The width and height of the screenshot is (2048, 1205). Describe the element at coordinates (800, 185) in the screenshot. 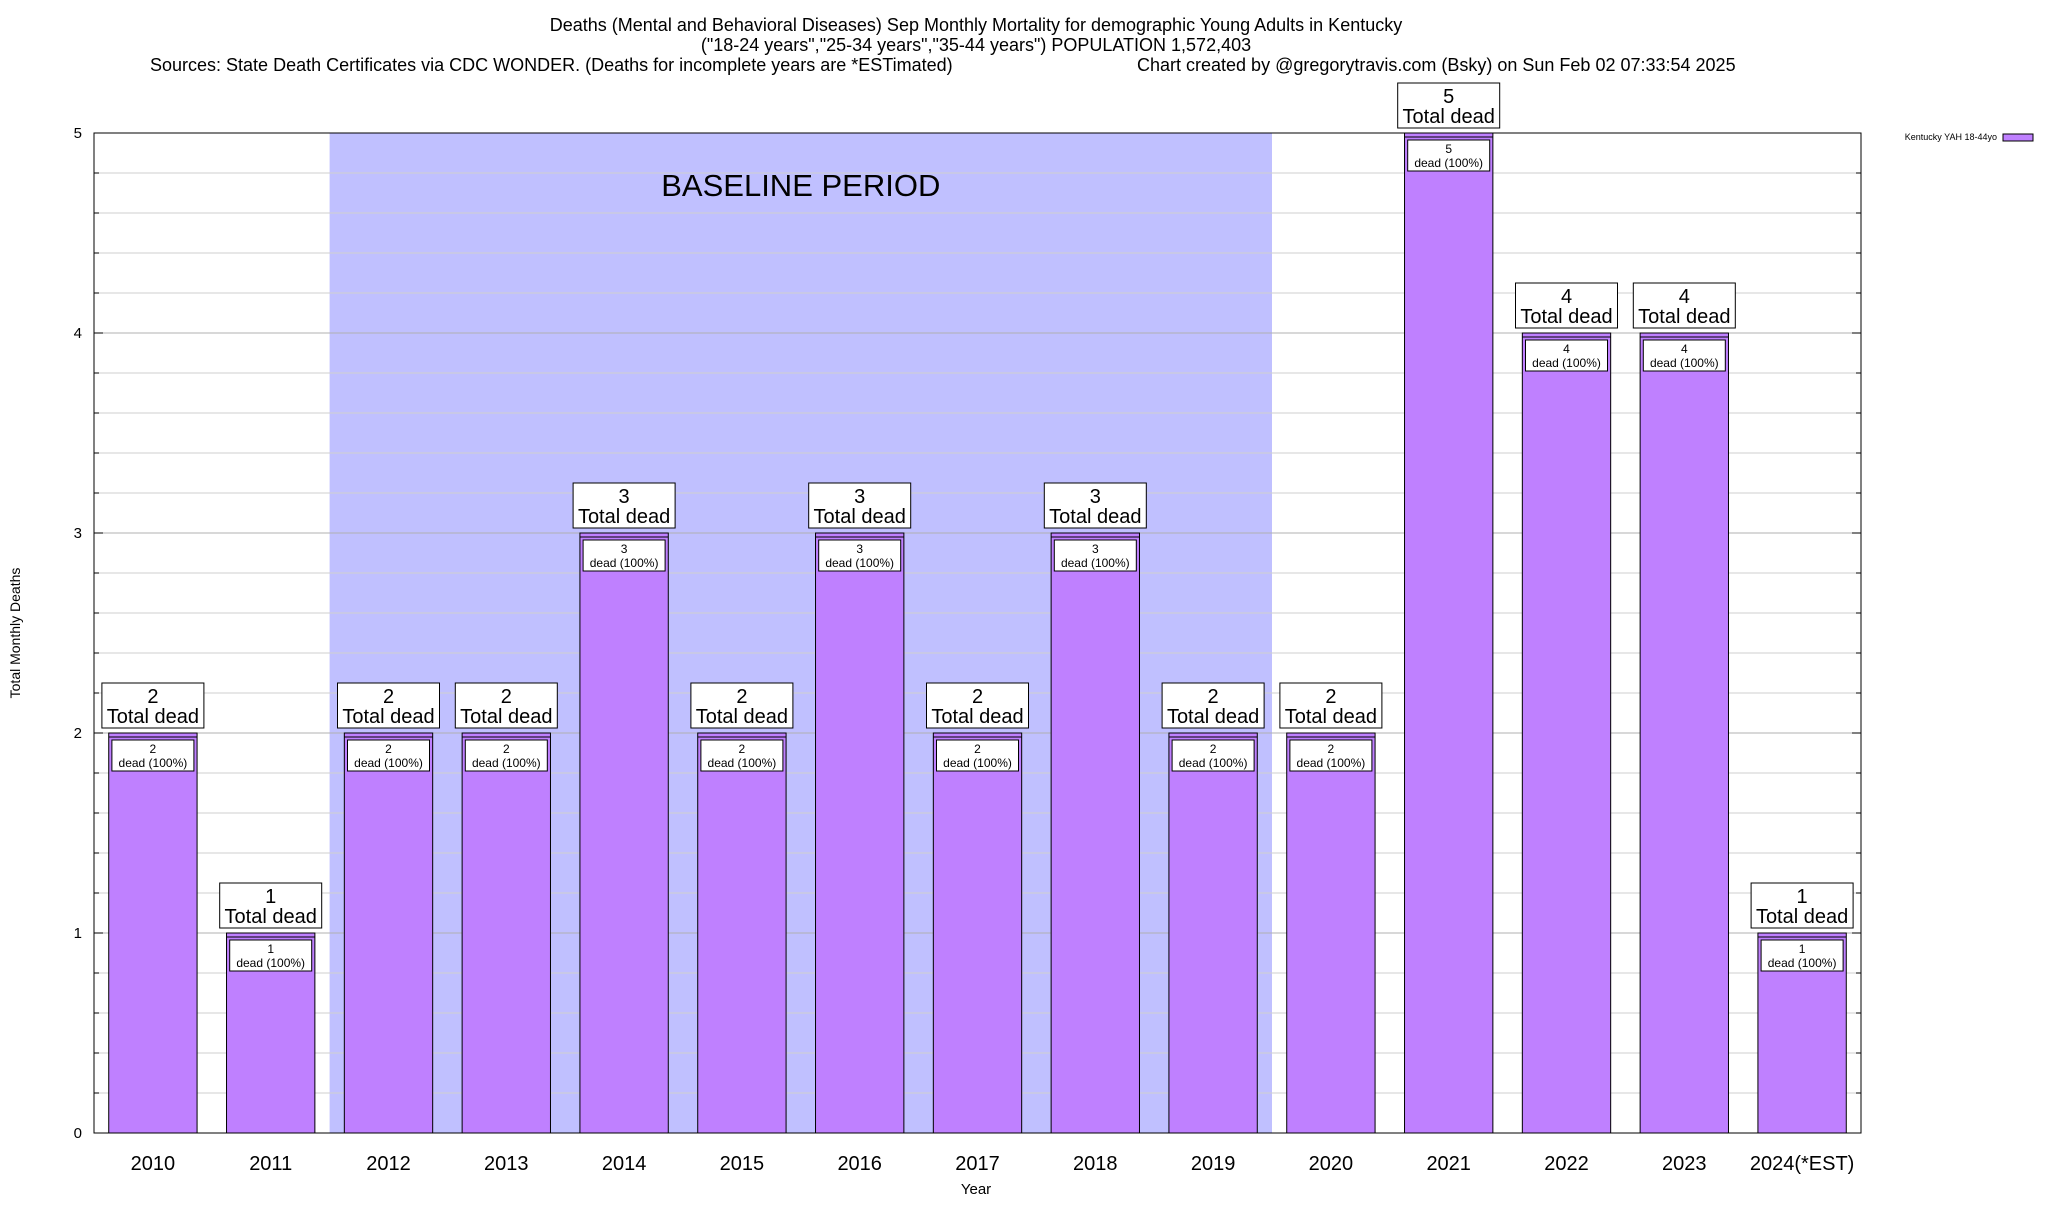

I see `baseline-period-label: BASELINE PERIOD` at that location.